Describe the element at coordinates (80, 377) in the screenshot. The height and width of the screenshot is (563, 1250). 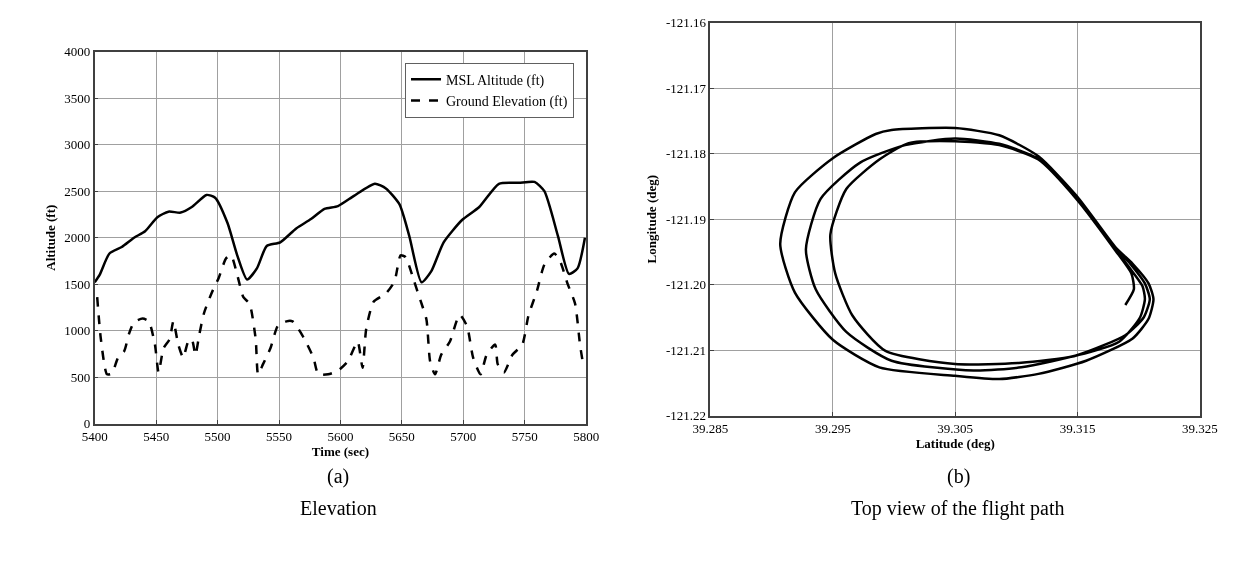
I see `y-tick-label: 500` at that location.